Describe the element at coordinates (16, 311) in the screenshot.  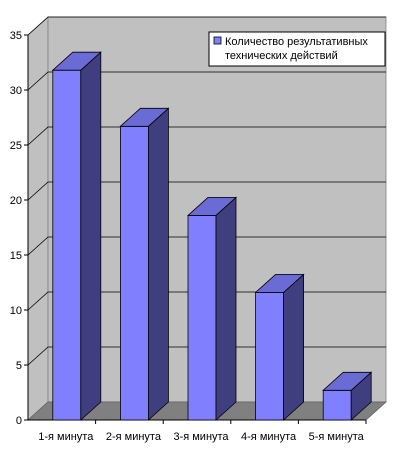
I see `y-tick-label: 10` at that location.